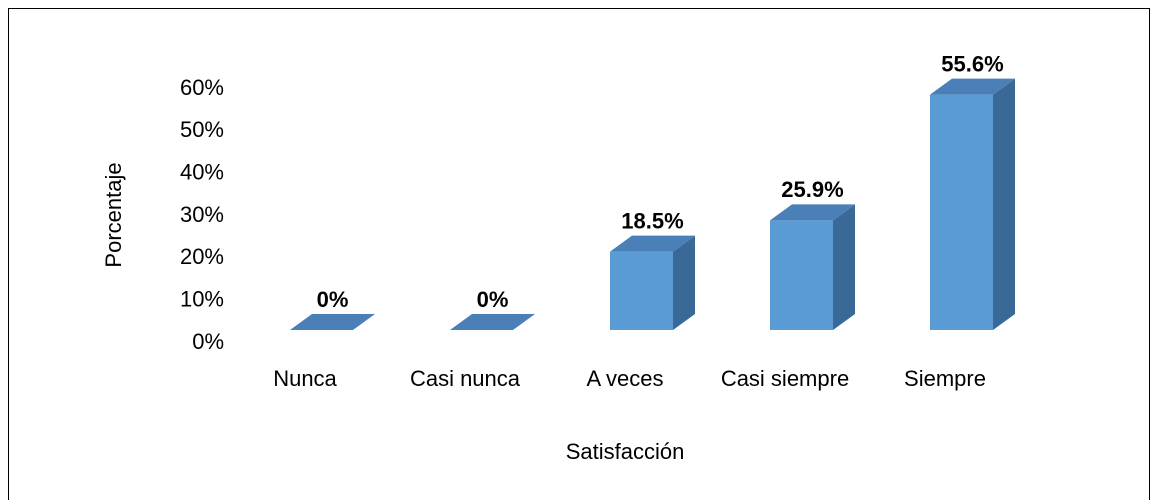  What do you see at coordinates (208, 341) in the screenshot?
I see `y-tick-label: 0%` at bounding box center [208, 341].